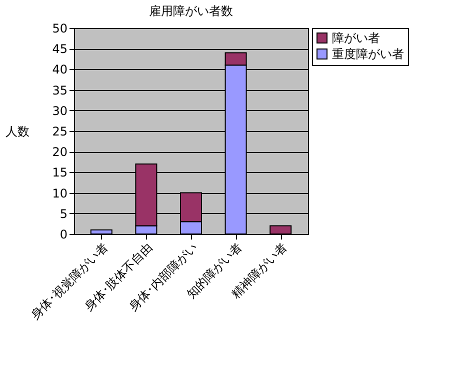 Image resolution: width=470 pixels, height=366 pixels. I want to click on legend-label: 重度障がい者, so click(368, 54).